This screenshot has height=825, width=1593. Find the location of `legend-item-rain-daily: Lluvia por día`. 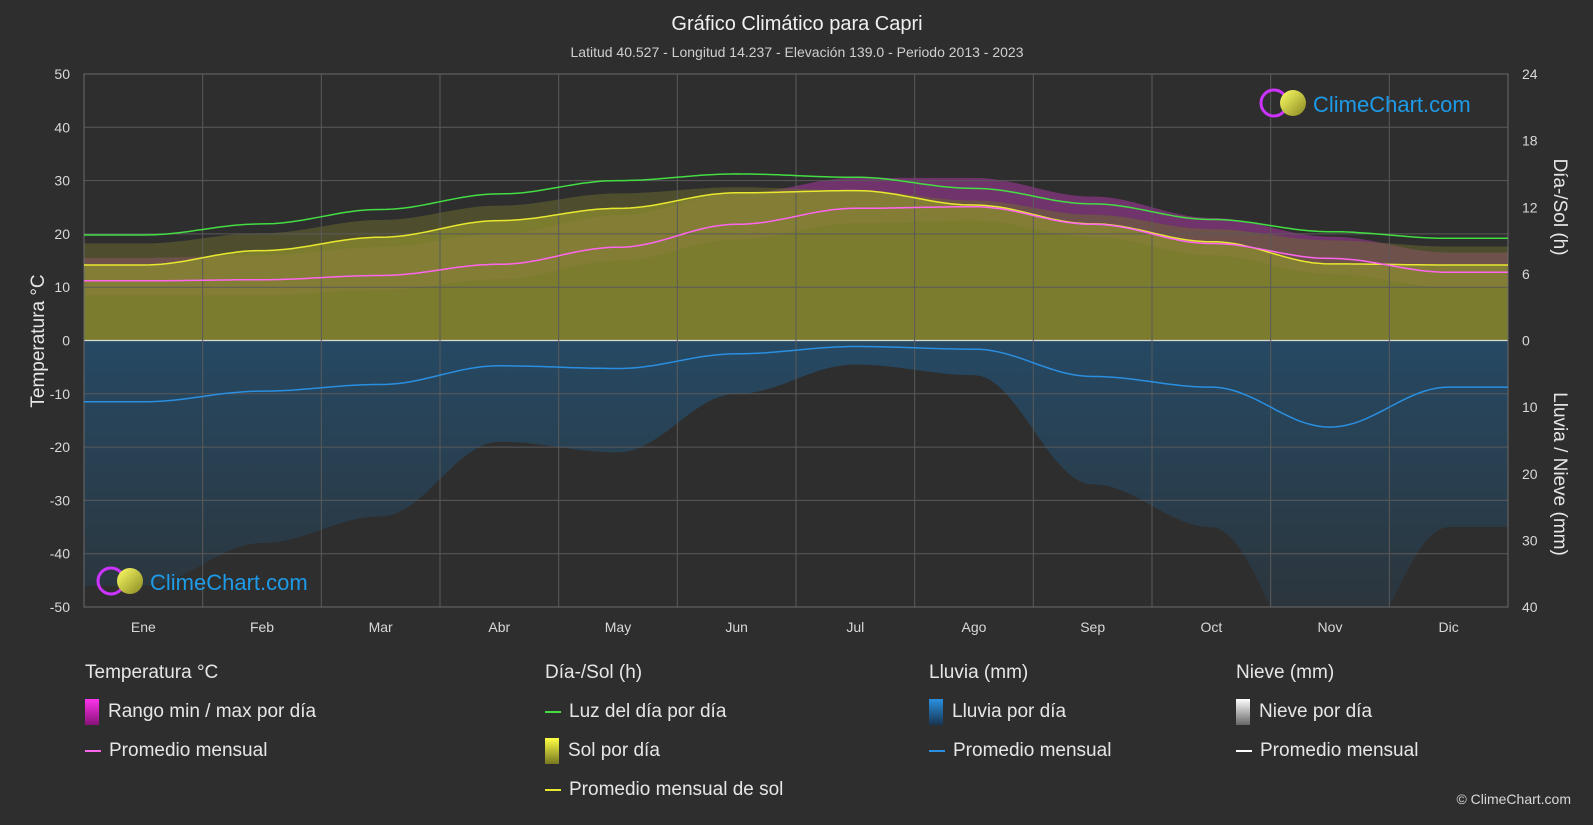

legend-item-rain-daily: Lluvia por día is located at coordinates (1020, 712).